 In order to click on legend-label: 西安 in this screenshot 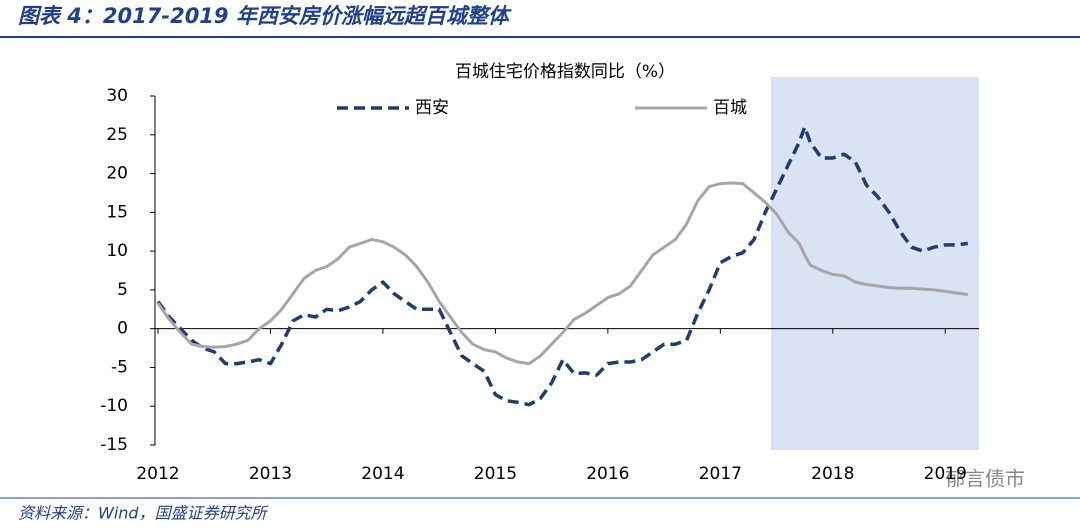, I will do `click(432, 108)`.